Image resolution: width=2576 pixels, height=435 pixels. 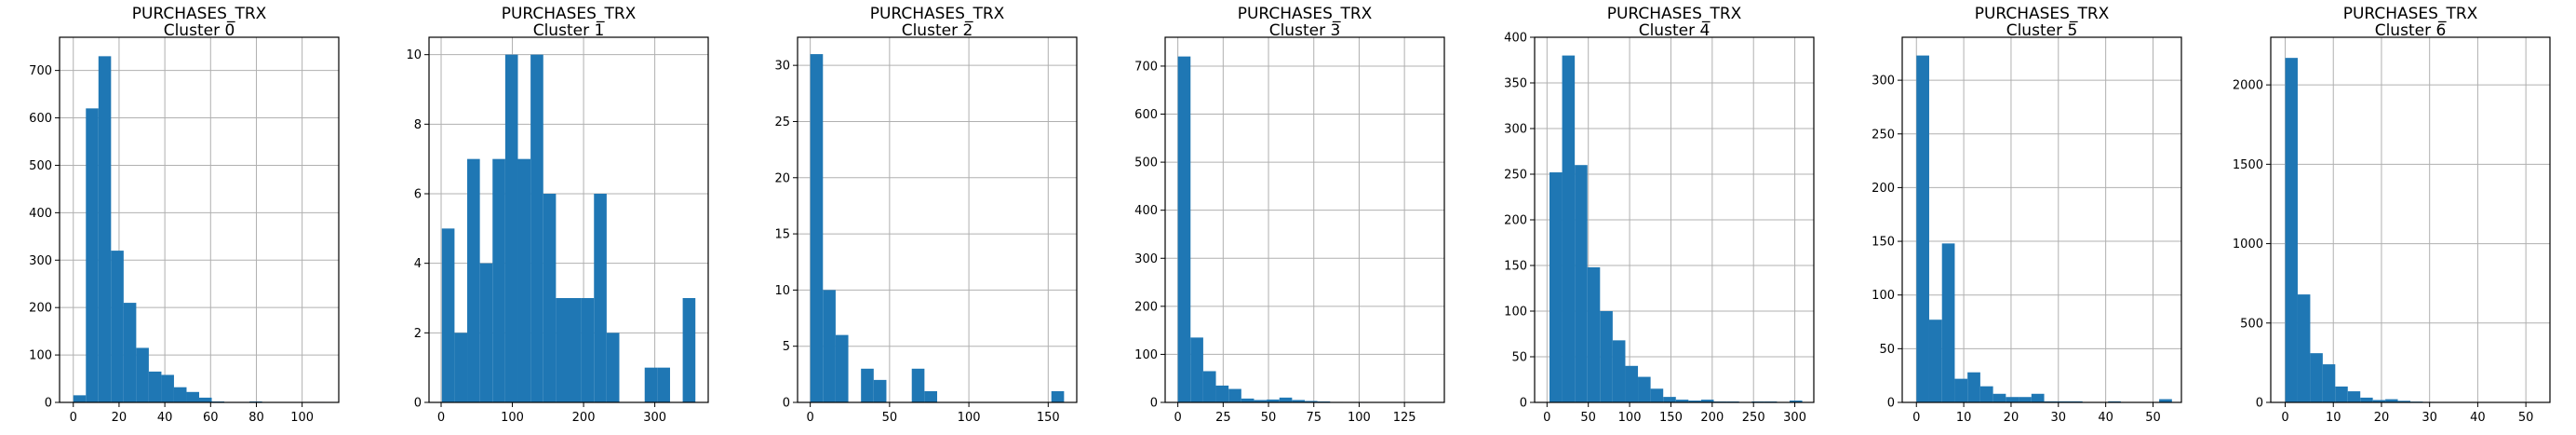 I want to click on y-tick-label: 350, so click(x=1515, y=84).